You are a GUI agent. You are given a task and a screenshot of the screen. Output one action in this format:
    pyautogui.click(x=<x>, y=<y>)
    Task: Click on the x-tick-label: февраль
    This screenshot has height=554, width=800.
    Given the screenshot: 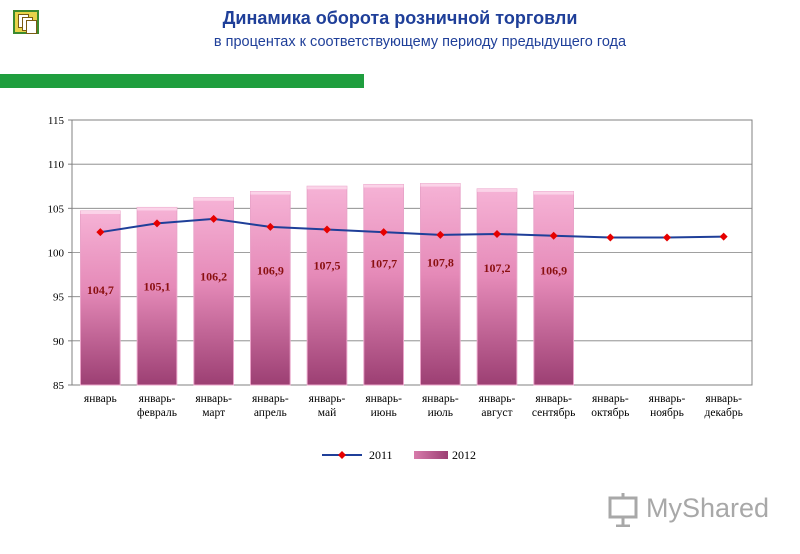 What is the action you would take?
    pyautogui.click(x=157, y=413)
    